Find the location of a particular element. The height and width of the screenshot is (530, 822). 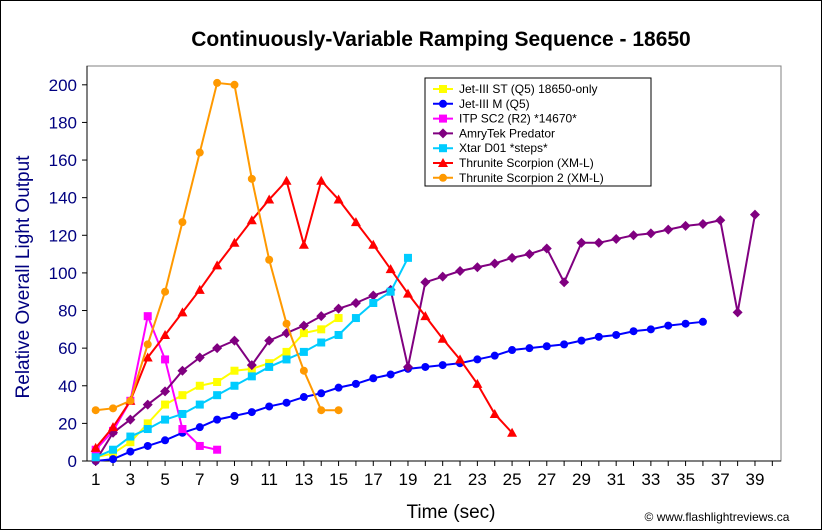

legend-item: Xtar D01 *steps* is located at coordinates (490, 148).